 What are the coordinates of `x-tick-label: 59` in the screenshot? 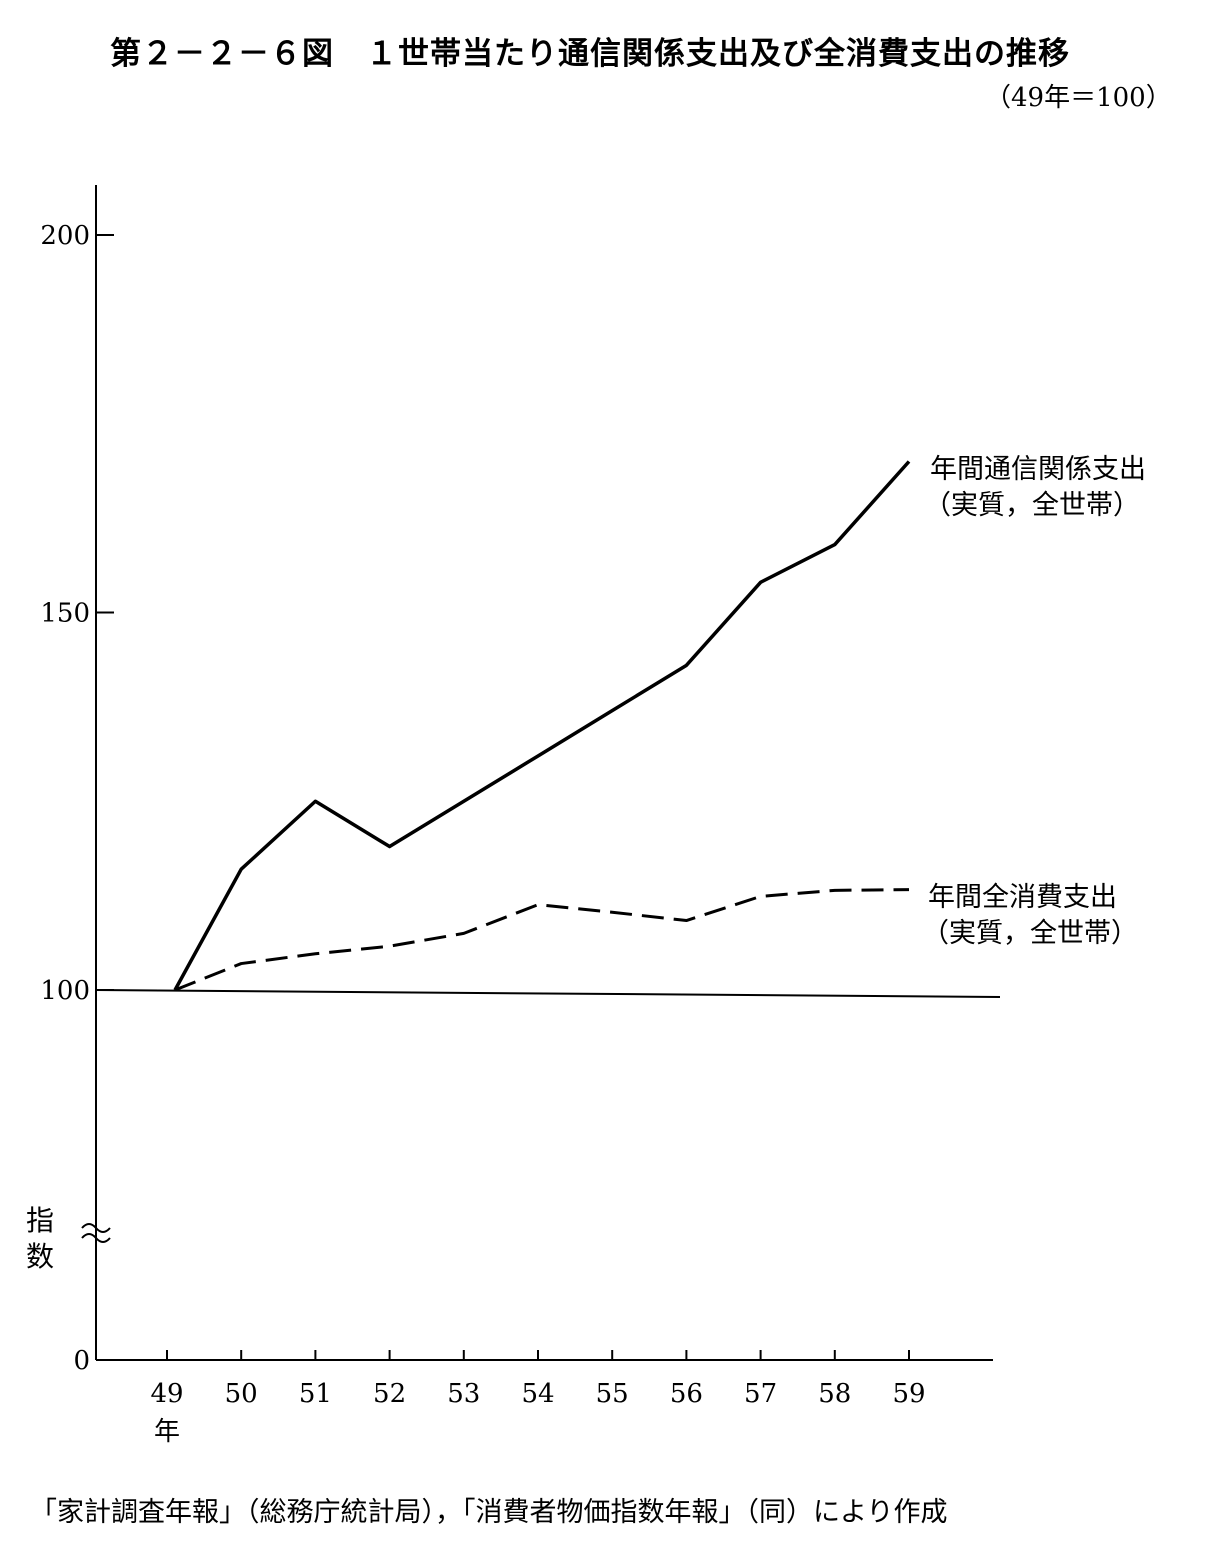 It's located at (908, 1394).